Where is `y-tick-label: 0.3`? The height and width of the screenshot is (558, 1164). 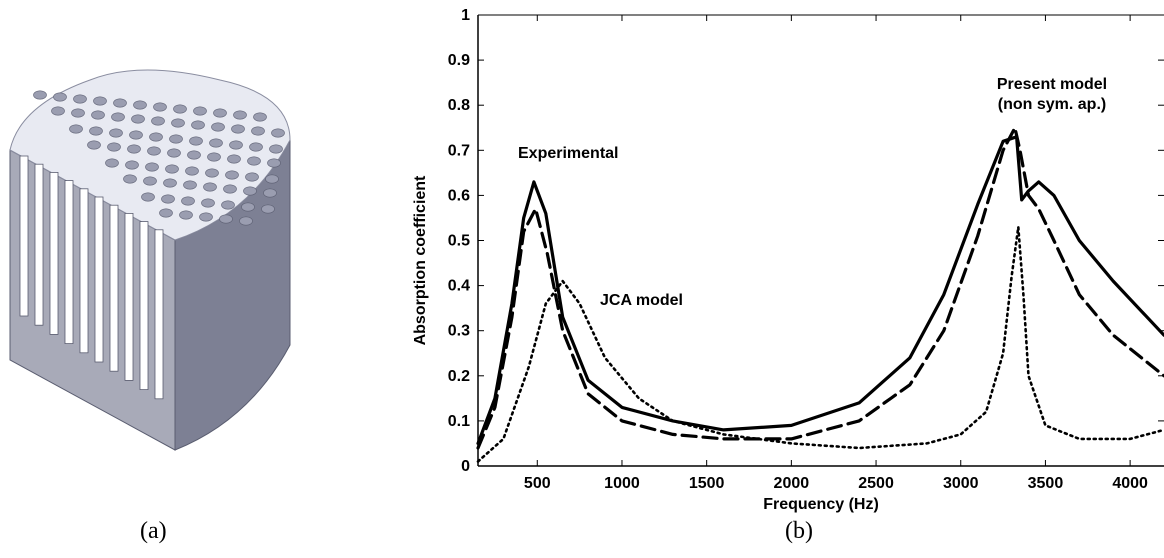 y-tick-label: 0.3 is located at coordinates (459, 331).